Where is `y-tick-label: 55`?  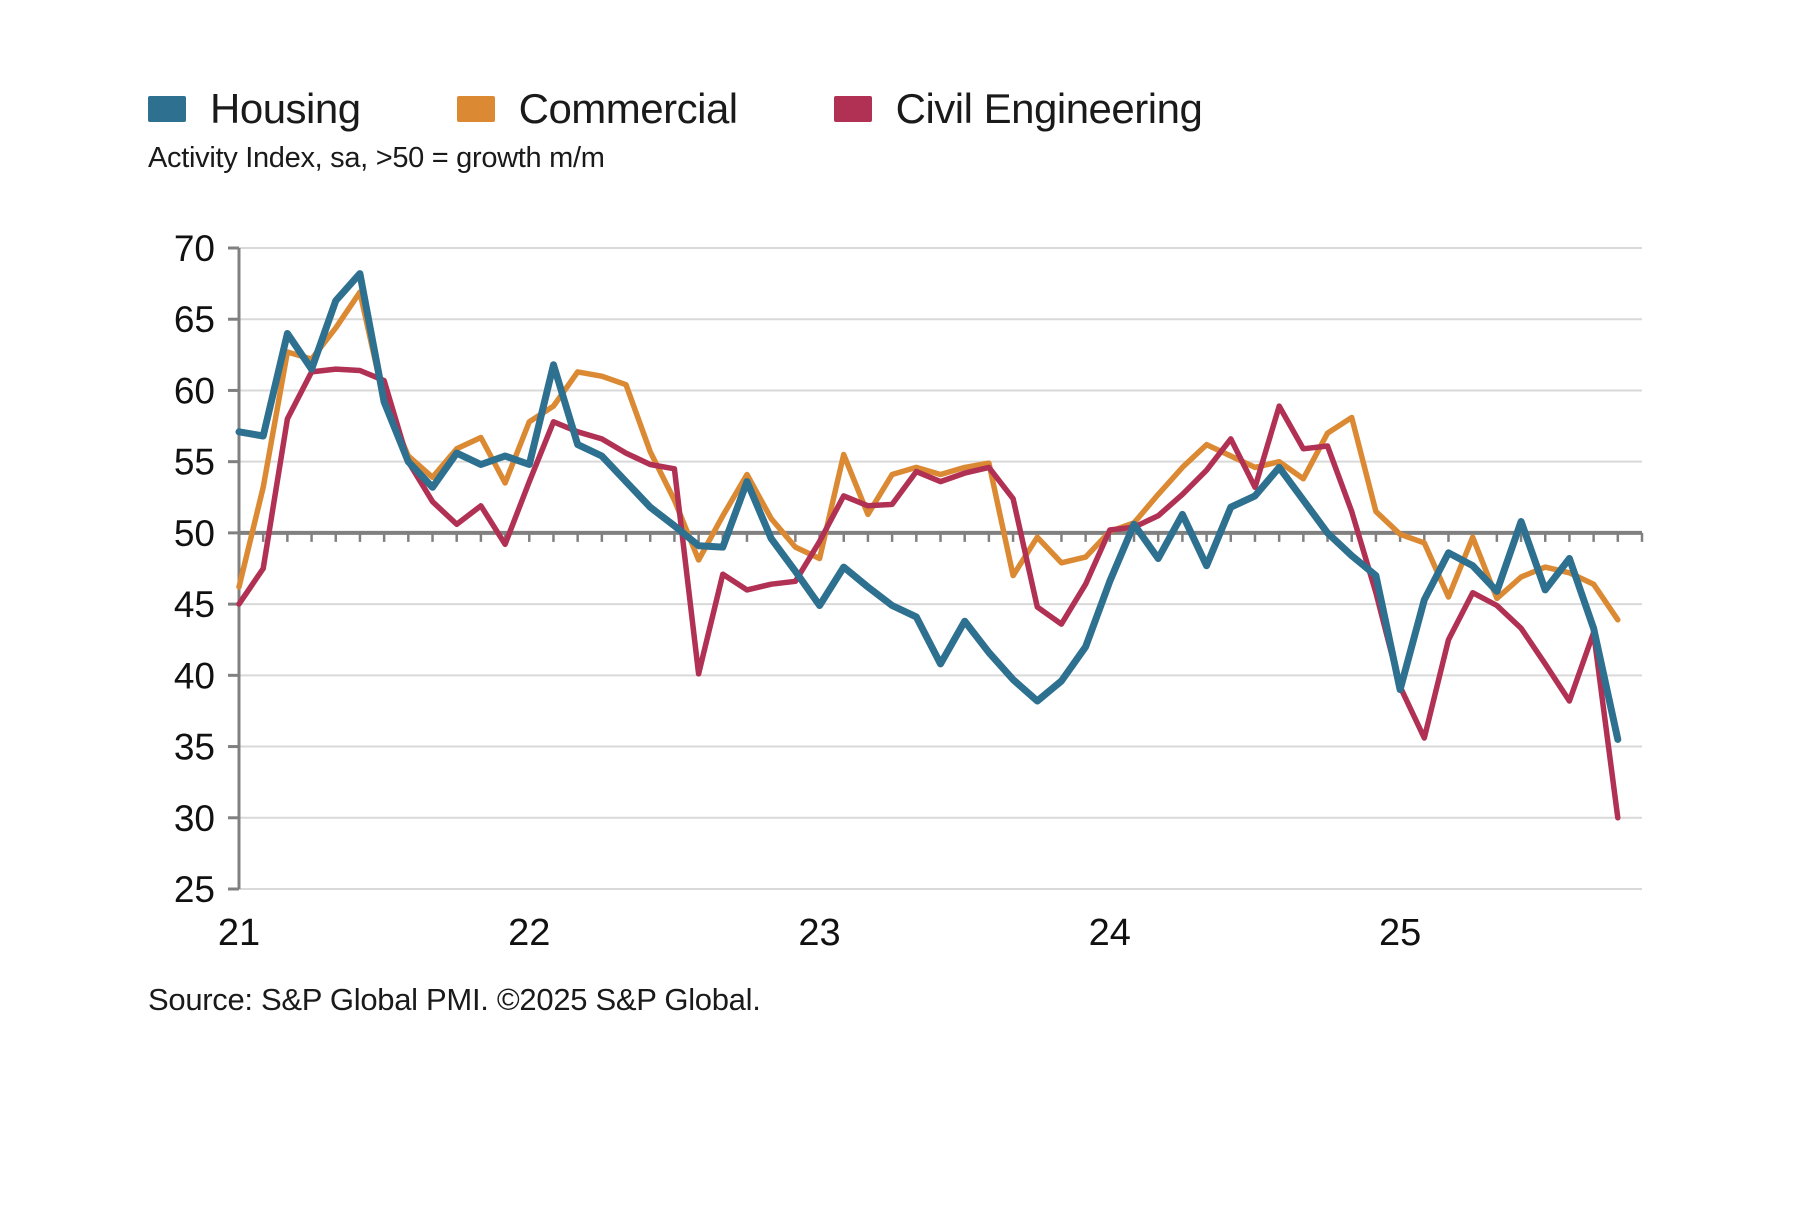 y-tick-label: 55 is located at coordinates (194, 462).